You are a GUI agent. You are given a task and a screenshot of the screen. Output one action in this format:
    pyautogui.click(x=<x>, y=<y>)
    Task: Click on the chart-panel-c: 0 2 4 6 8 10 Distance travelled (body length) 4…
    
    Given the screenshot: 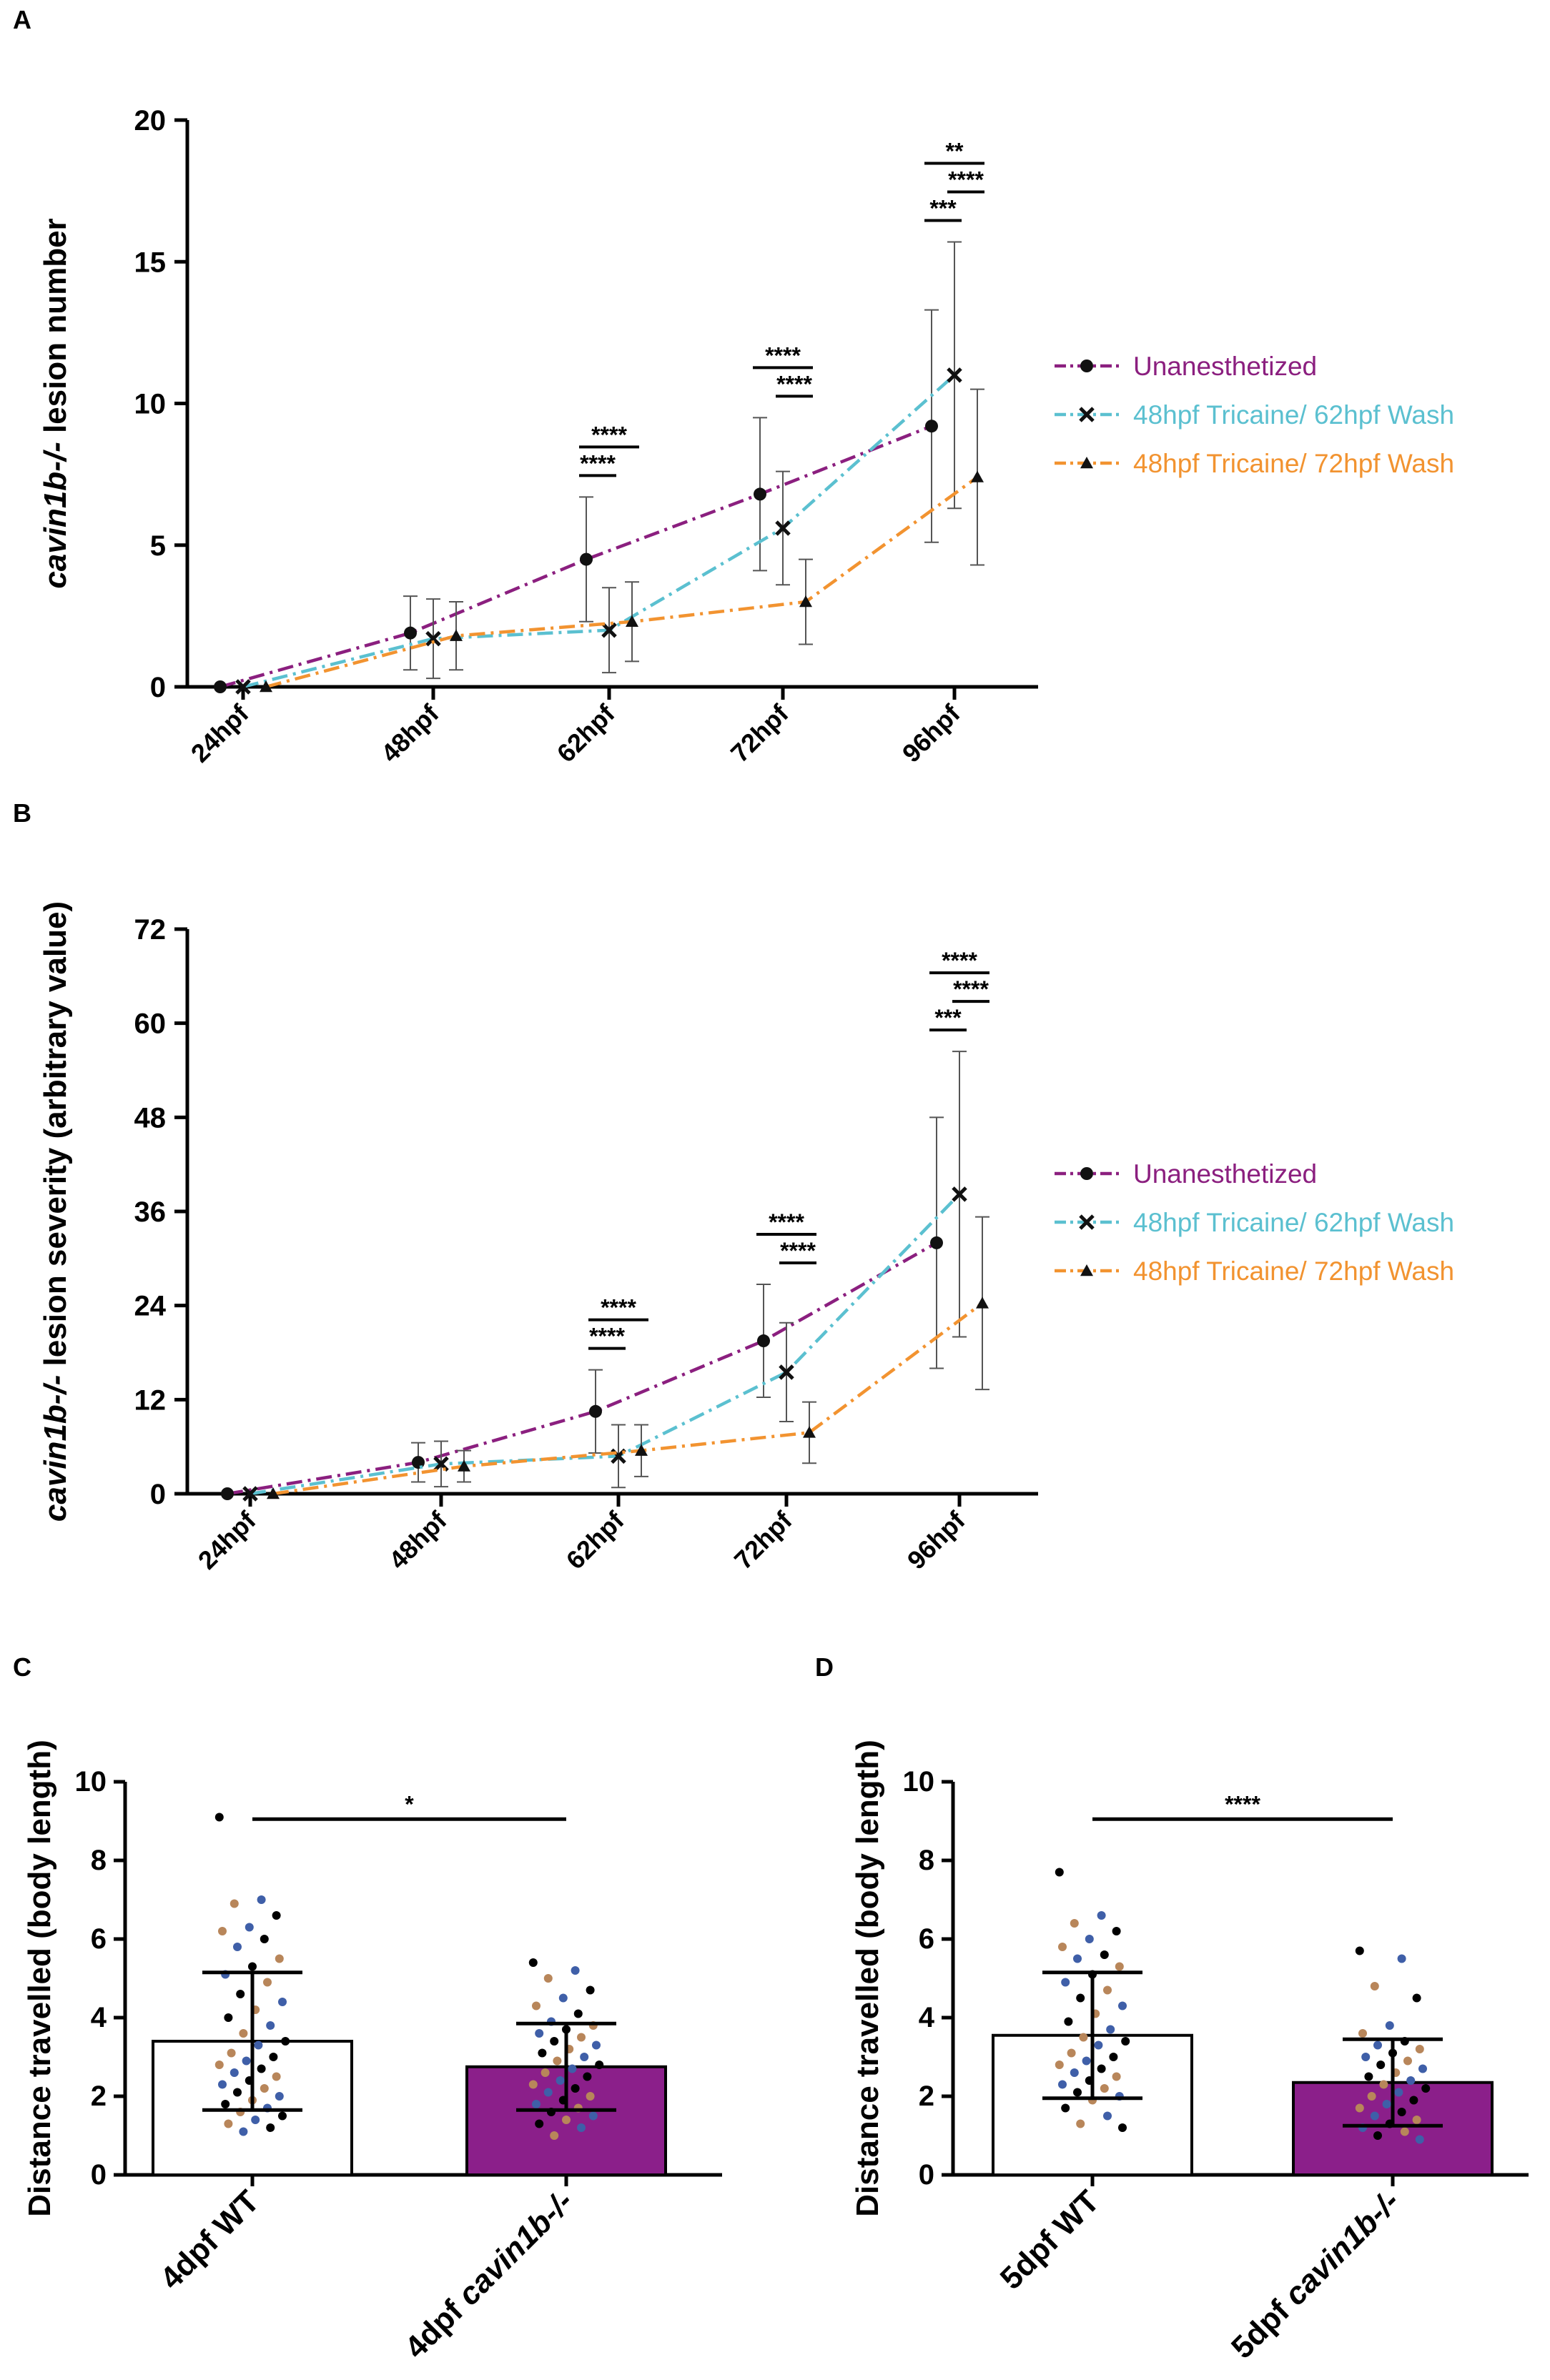 What is the action you would take?
    pyautogui.click(x=372, y=2053)
    